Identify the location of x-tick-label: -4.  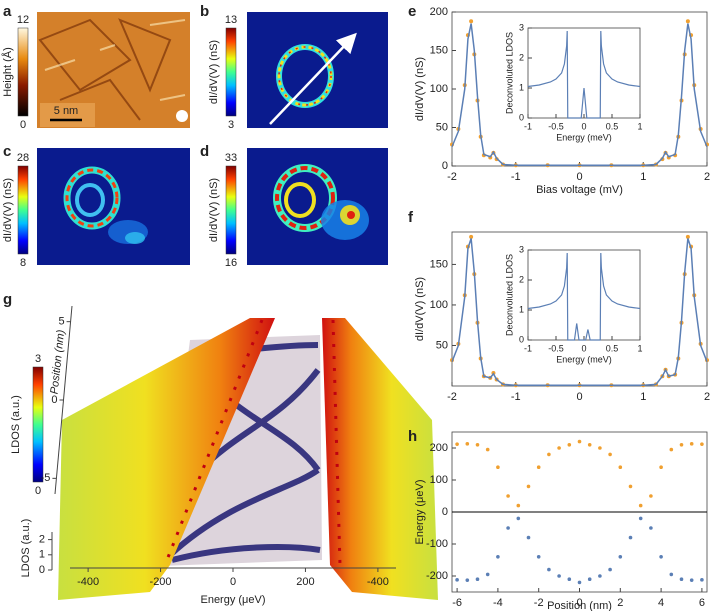
(498, 603).